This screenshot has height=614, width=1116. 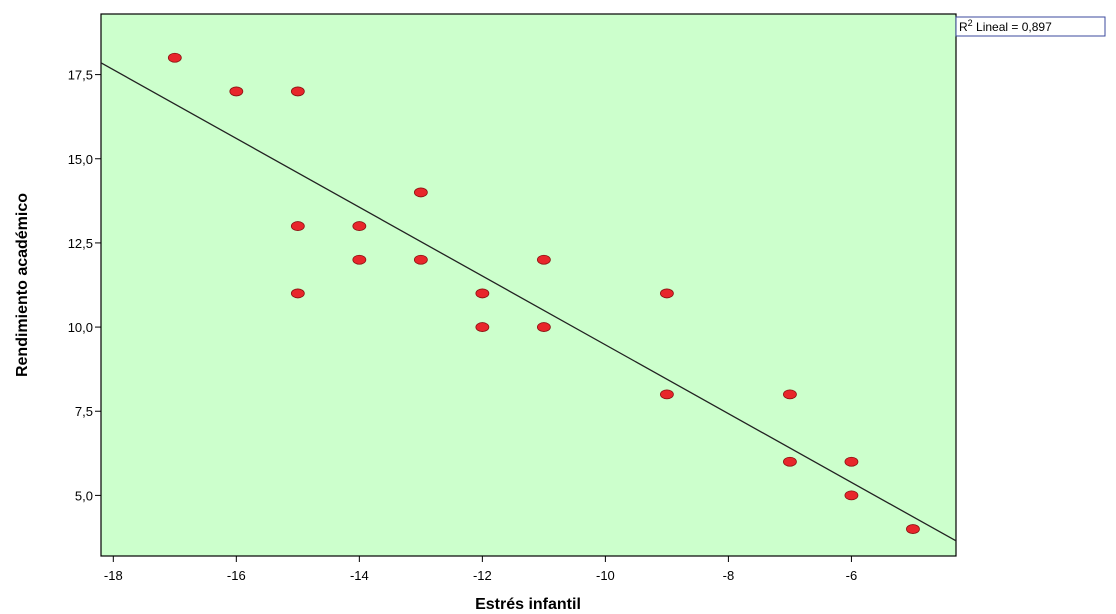 I want to click on x-tick-label: -8, so click(x=729, y=575).